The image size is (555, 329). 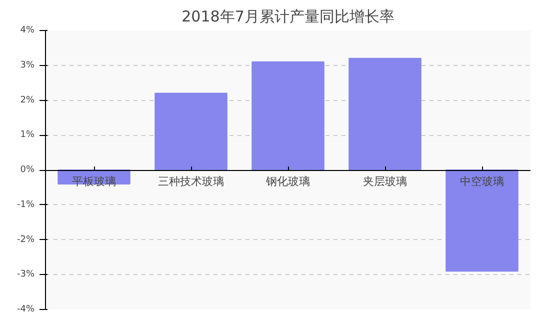 I want to click on x-tick-label: 夹层玻璃, so click(x=385, y=181).